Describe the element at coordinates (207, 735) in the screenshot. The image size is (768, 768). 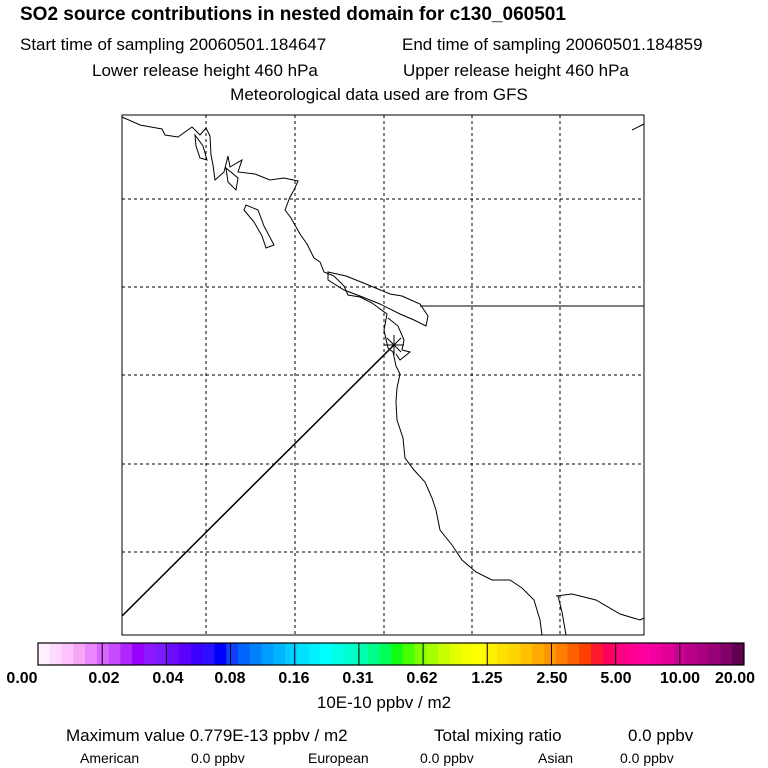
I see `maximum-value: Maximum value 0.779E-13 ppbv / m2` at that location.